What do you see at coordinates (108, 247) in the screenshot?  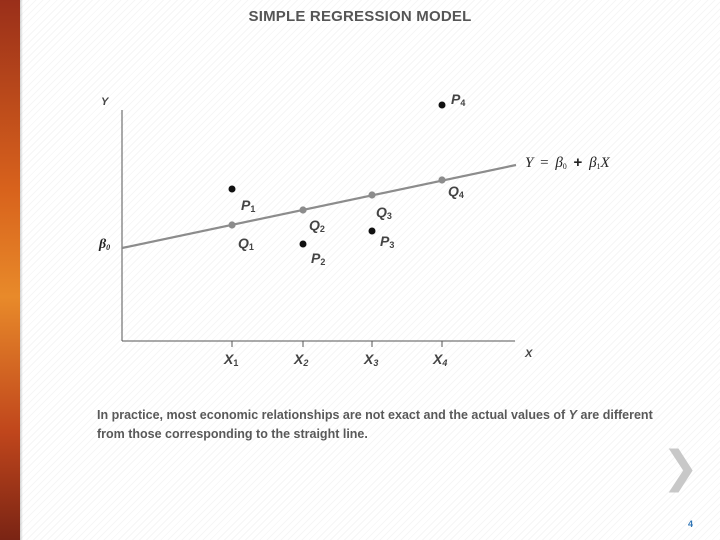 I see `intercept-sub: 0` at bounding box center [108, 247].